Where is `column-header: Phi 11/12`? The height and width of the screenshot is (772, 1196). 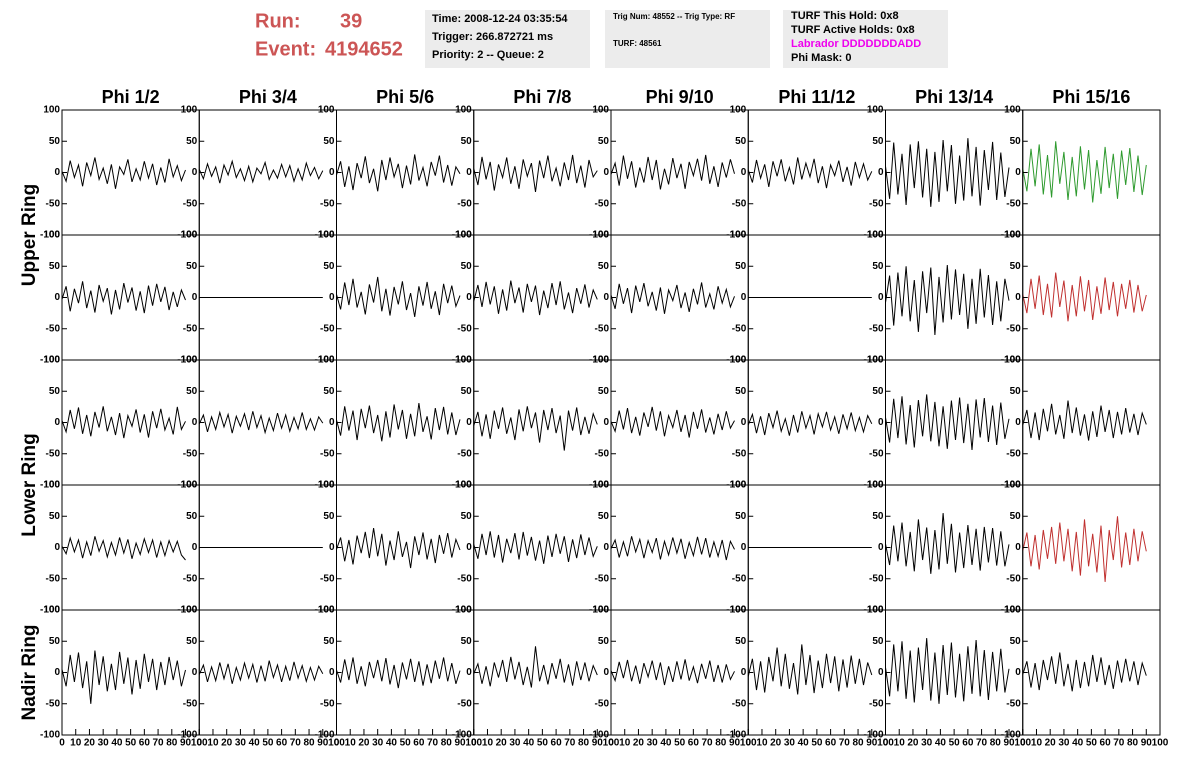
column-header: Phi 11/12 is located at coordinates (816, 97).